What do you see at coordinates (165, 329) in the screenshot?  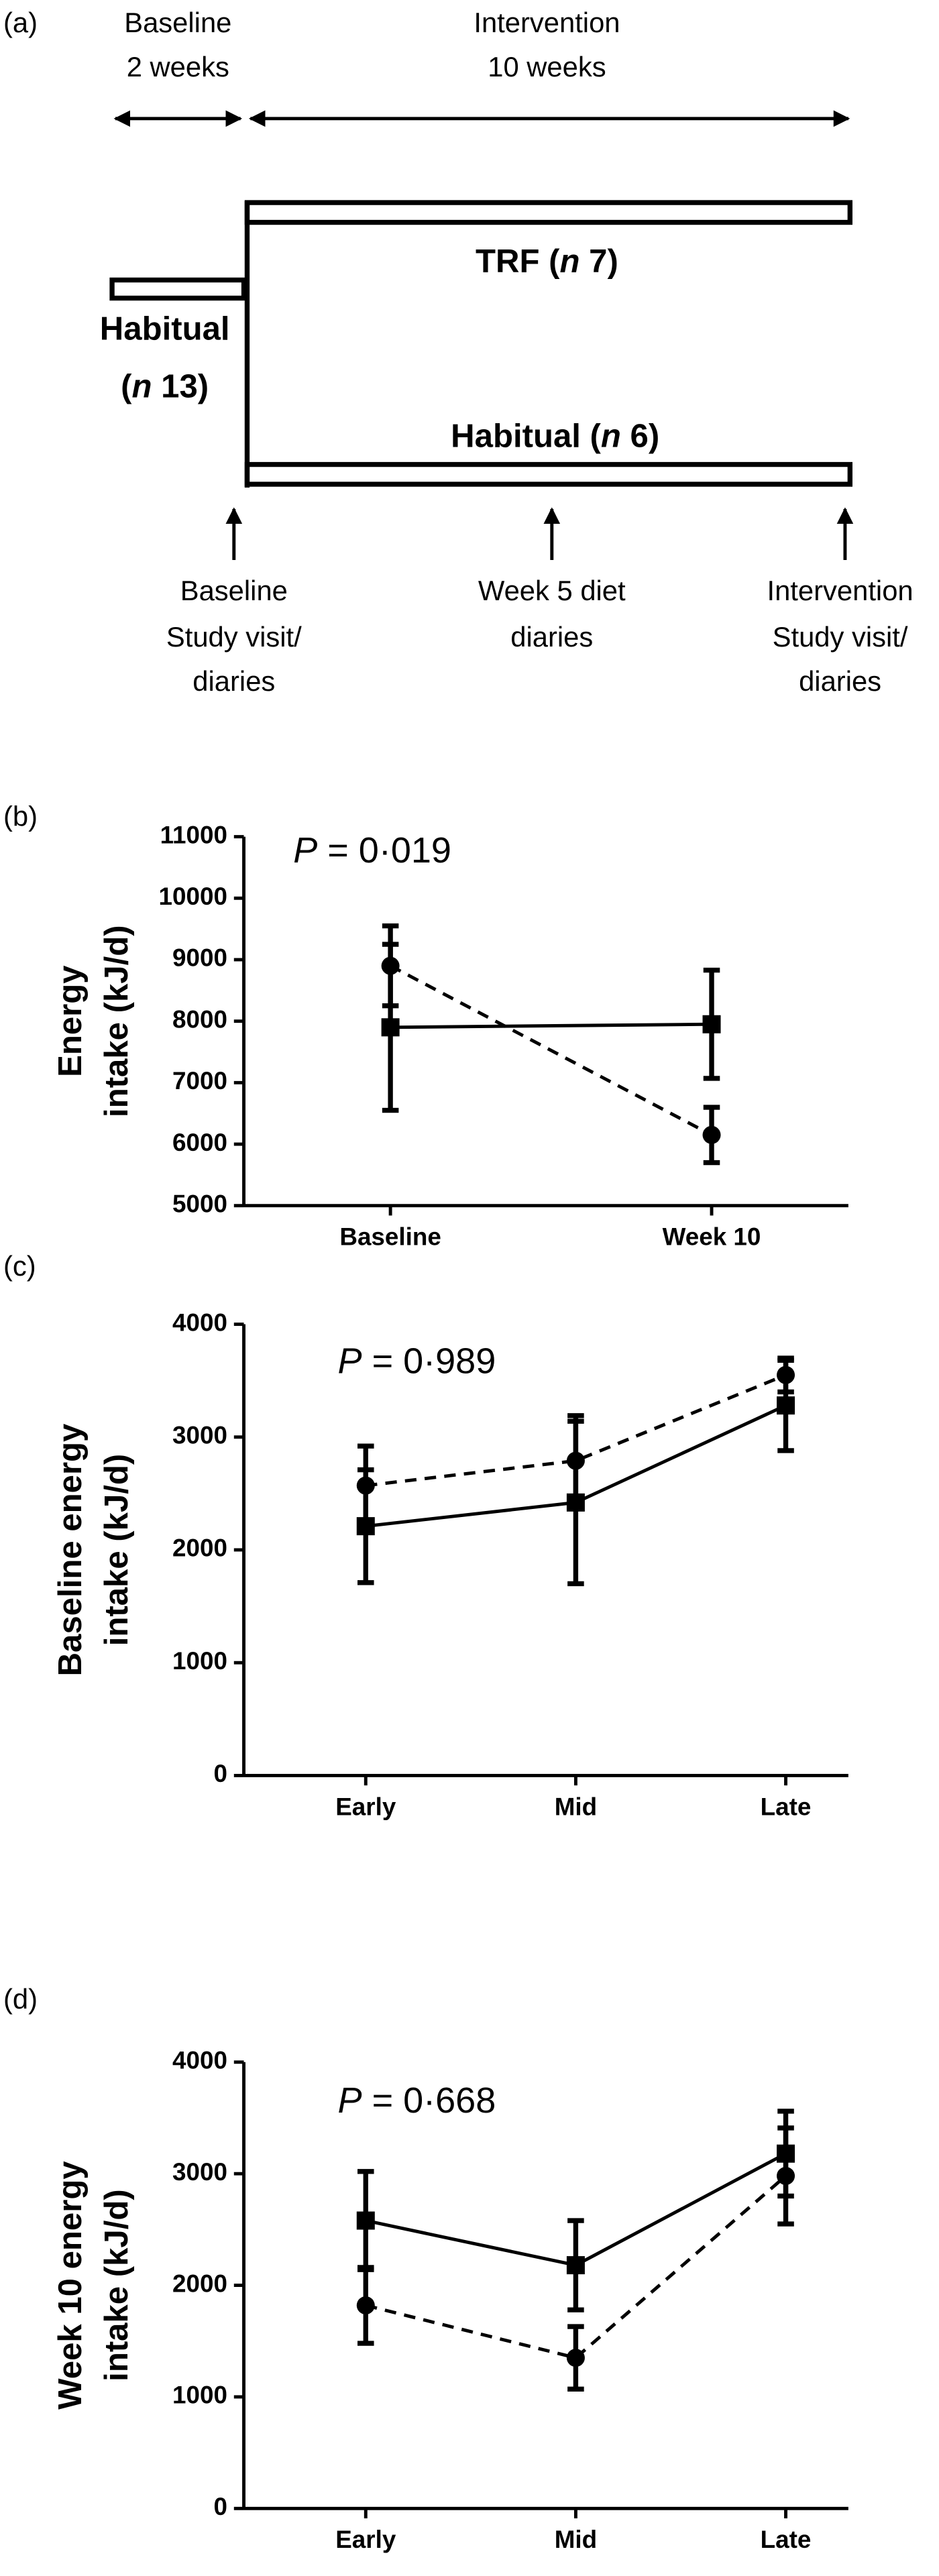 I see `group-label: Habitual` at bounding box center [165, 329].